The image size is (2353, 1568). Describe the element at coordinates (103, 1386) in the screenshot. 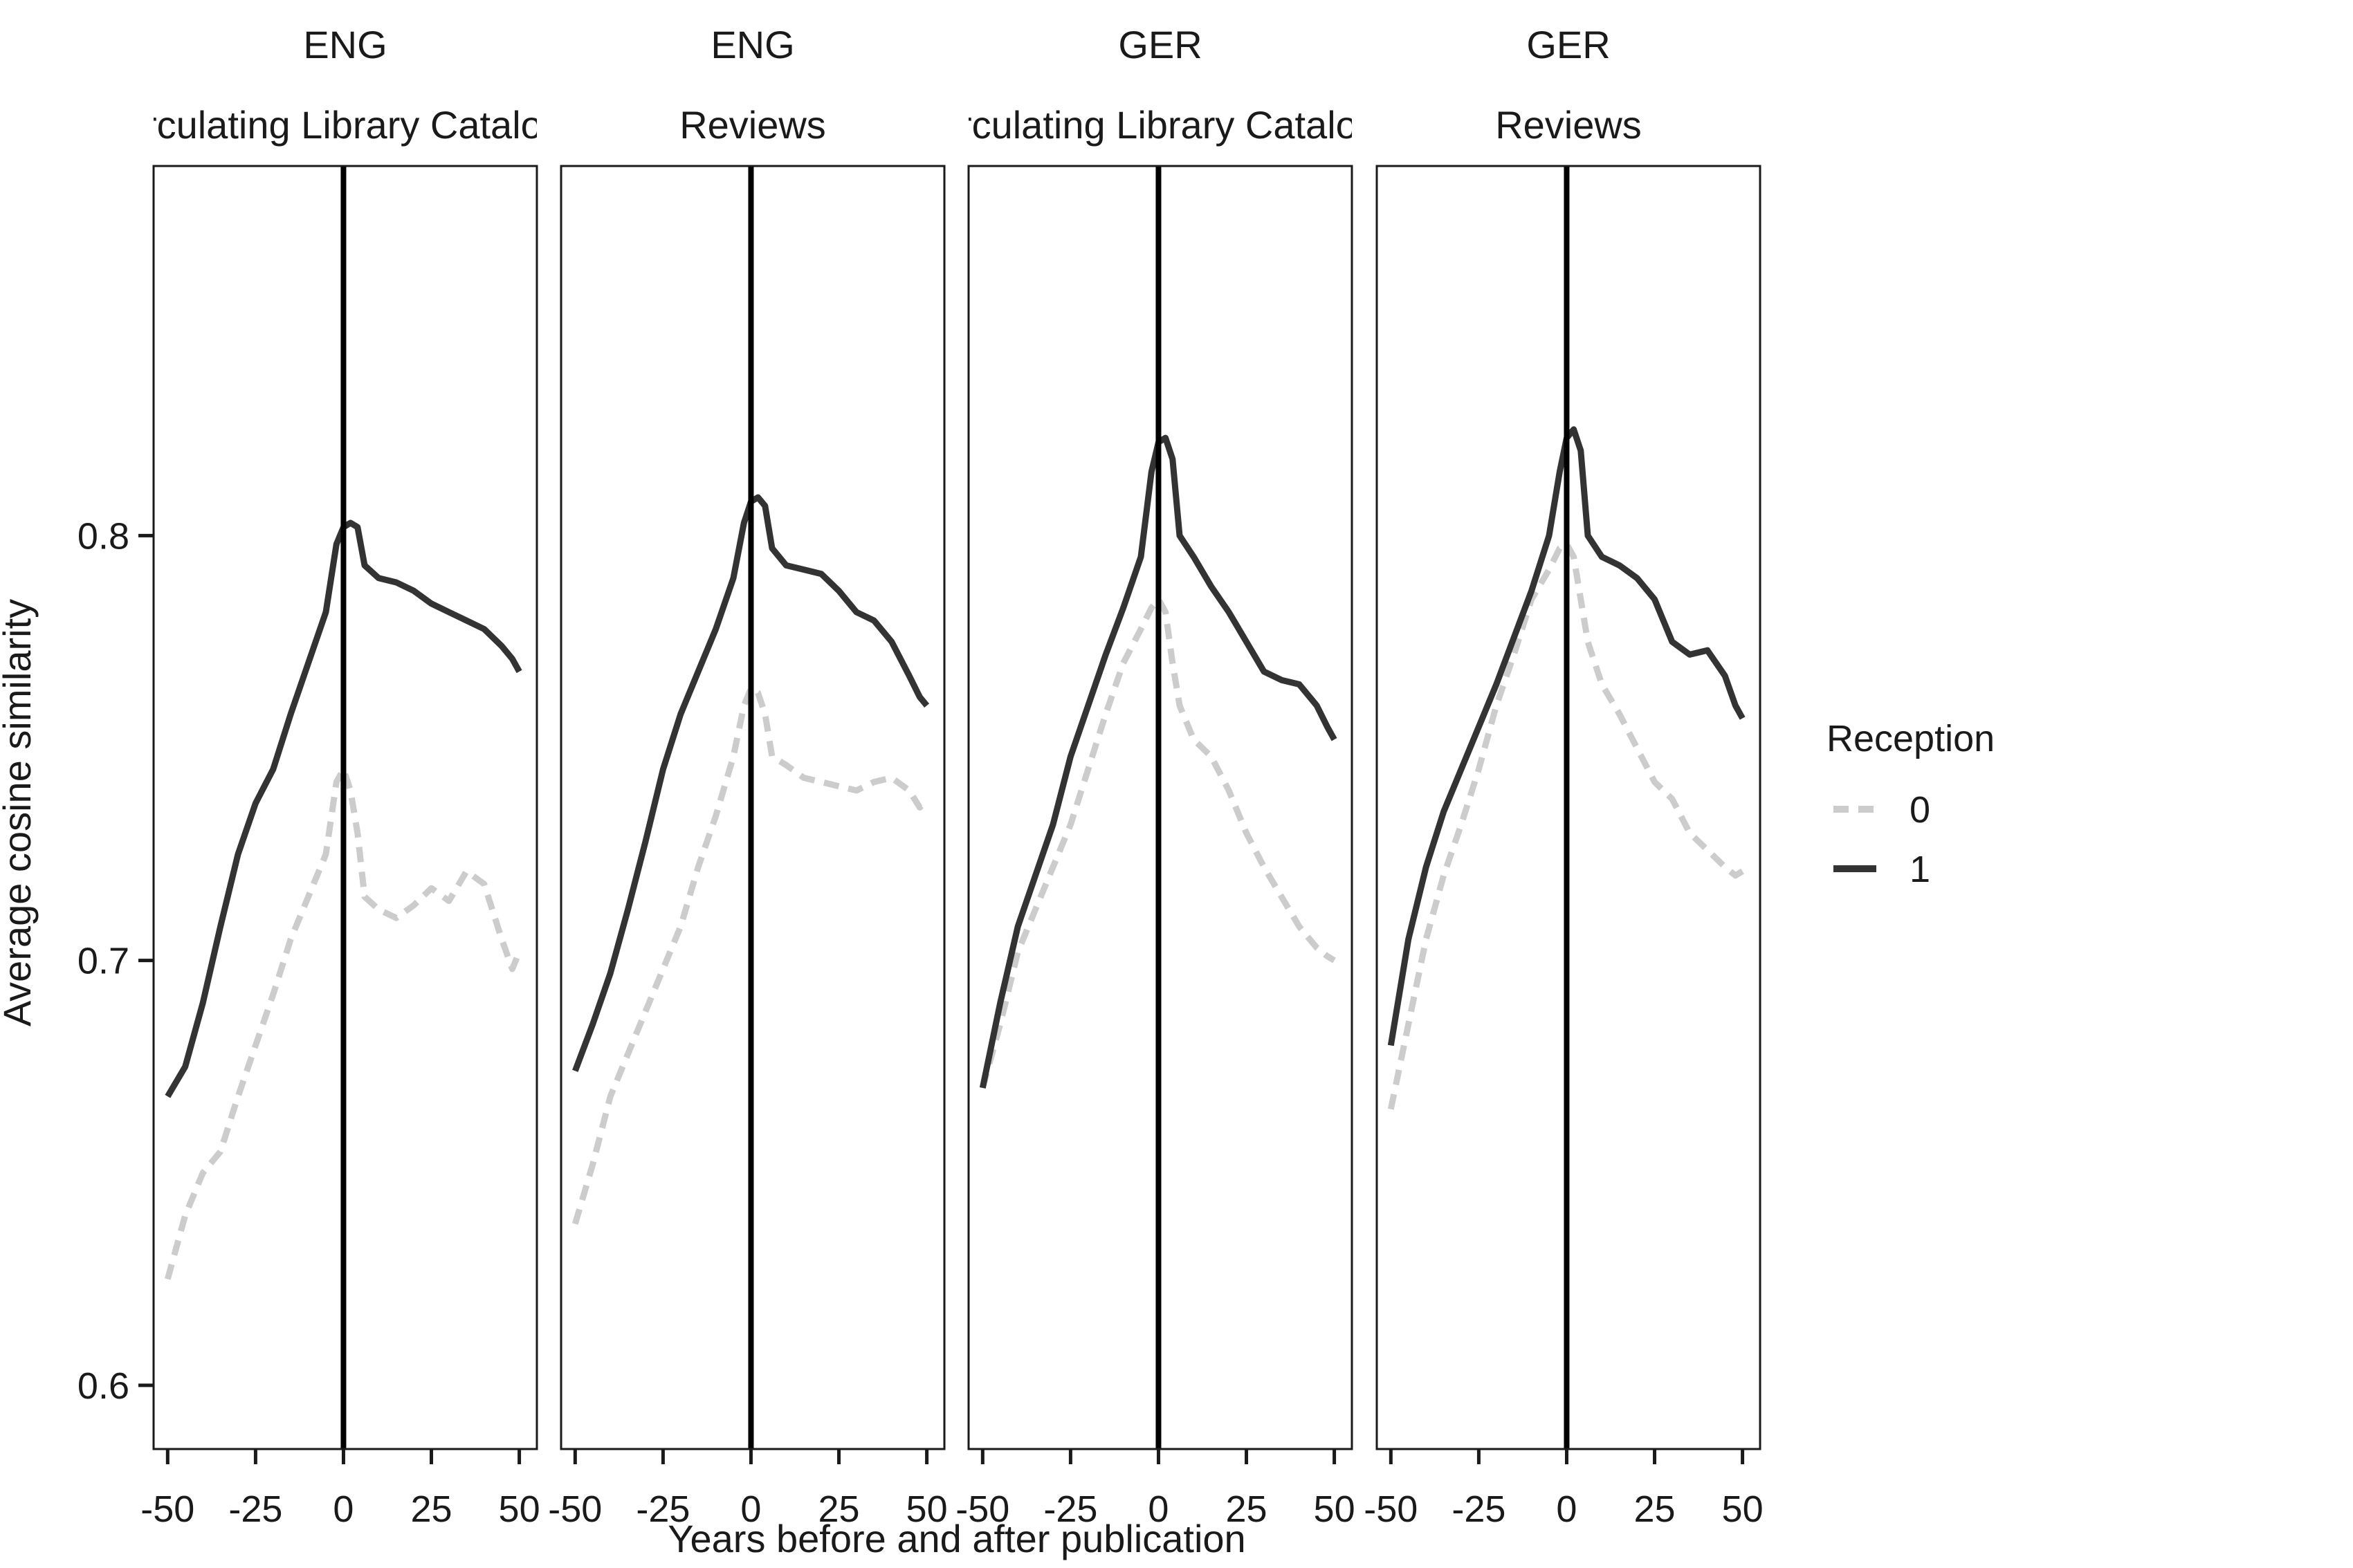

I see `y-tick-label: 0.6` at that location.